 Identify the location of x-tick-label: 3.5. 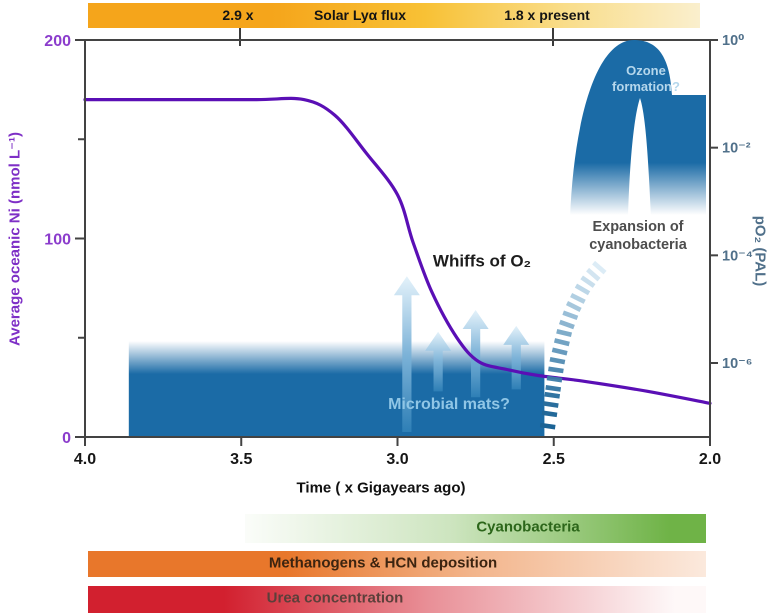
(241, 459).